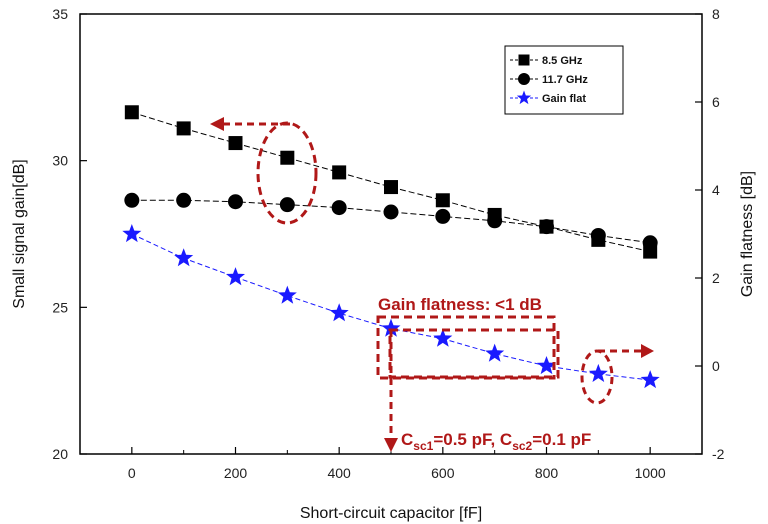 Image resolution: width=768 pixels, height=524 pixels. I want to click on y-right-tick-label: 2, so click(716, 278).